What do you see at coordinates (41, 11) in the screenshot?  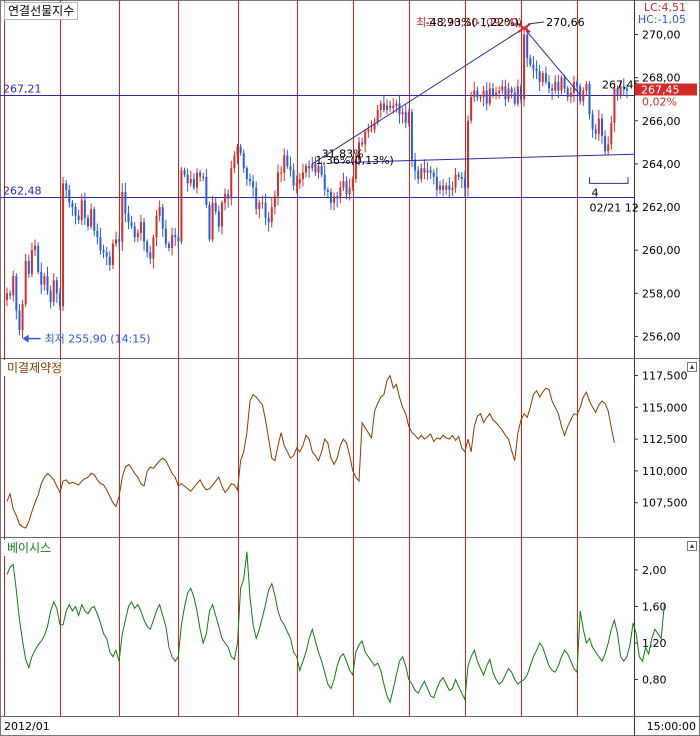 I see `panel-title-futures-index: 연결선물지수` at bounding box center [41, 11].